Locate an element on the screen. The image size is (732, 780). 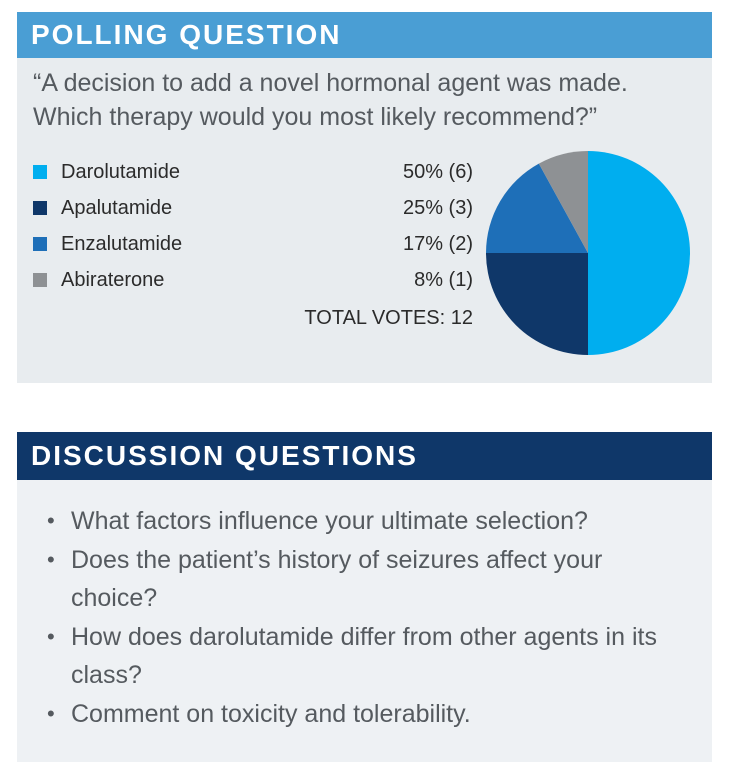
total-votes: TOTAL VOTES: 12 is located at coordinates (388, 318).